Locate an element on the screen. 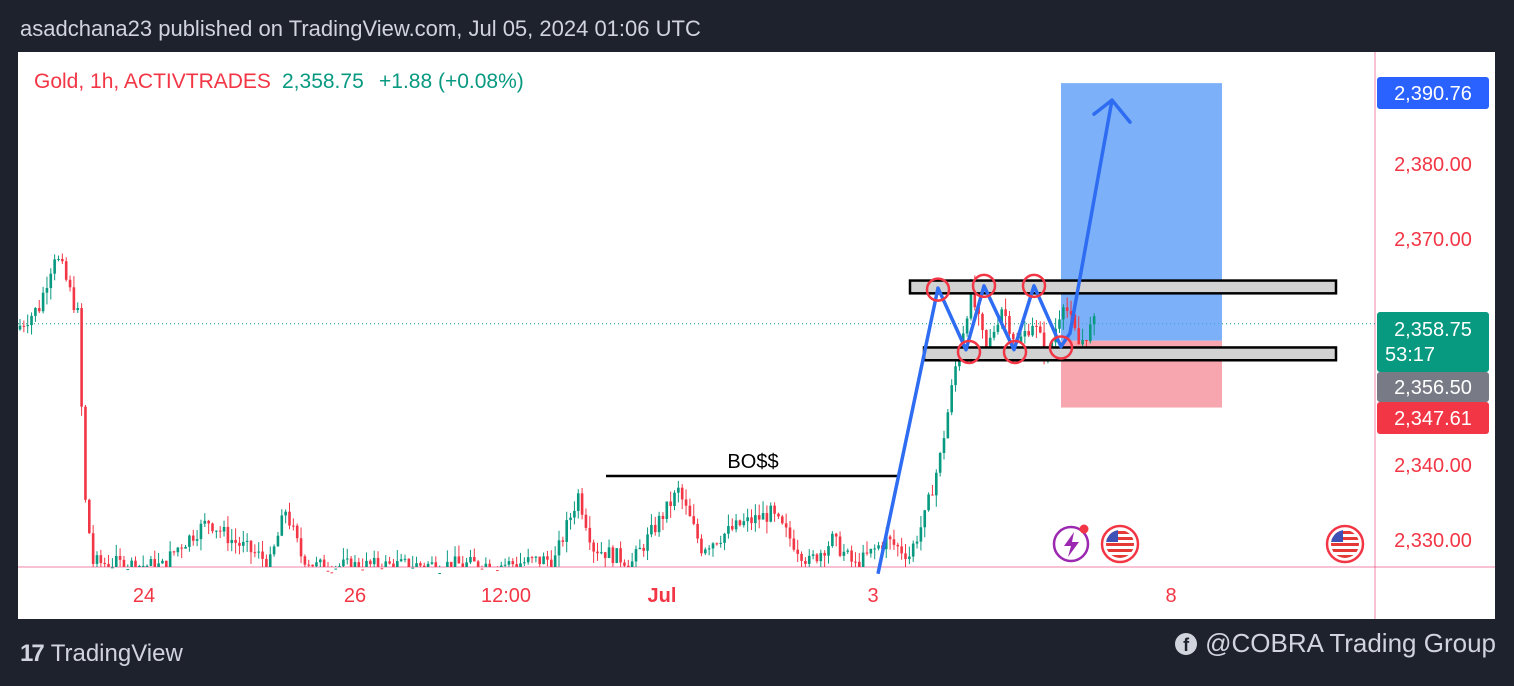  legend-symbol: Gold, 1h, ACTIVTRADES is located at coordinates (152, 81).